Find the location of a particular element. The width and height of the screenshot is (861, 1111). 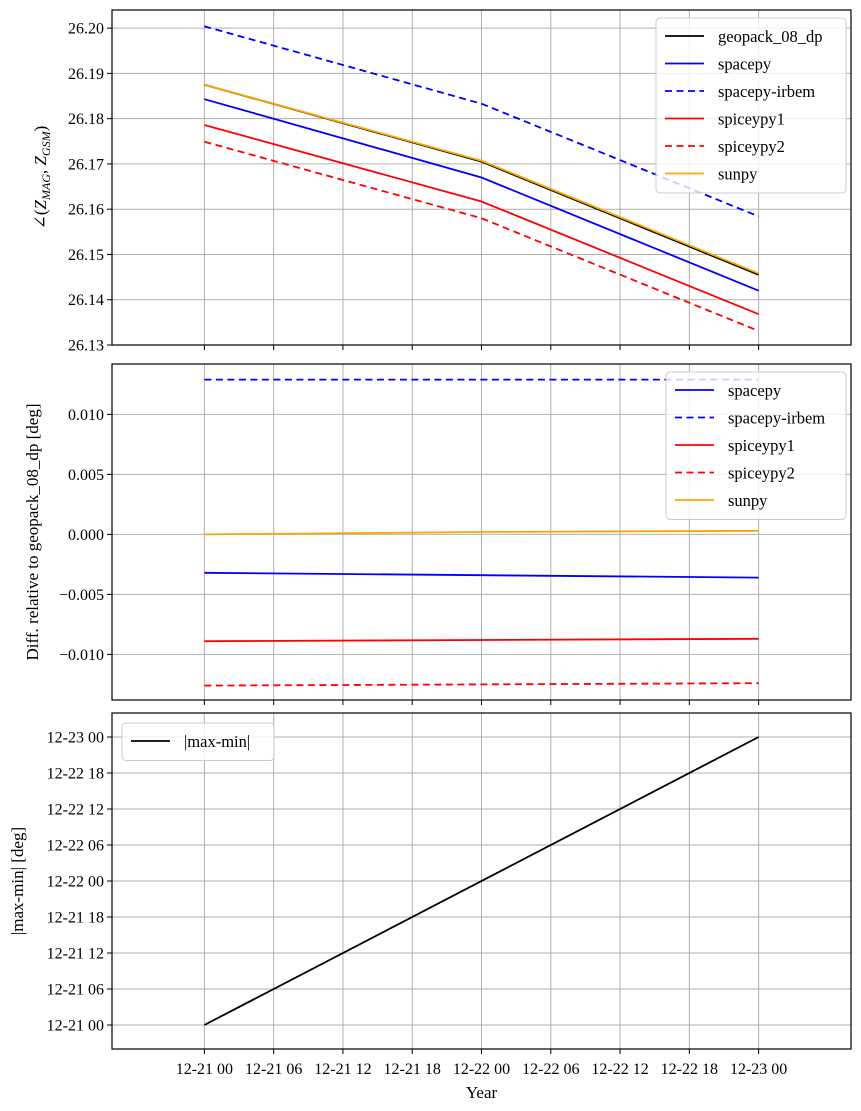

y-tick-label: 26.20 is located at coordinates (86, 29).